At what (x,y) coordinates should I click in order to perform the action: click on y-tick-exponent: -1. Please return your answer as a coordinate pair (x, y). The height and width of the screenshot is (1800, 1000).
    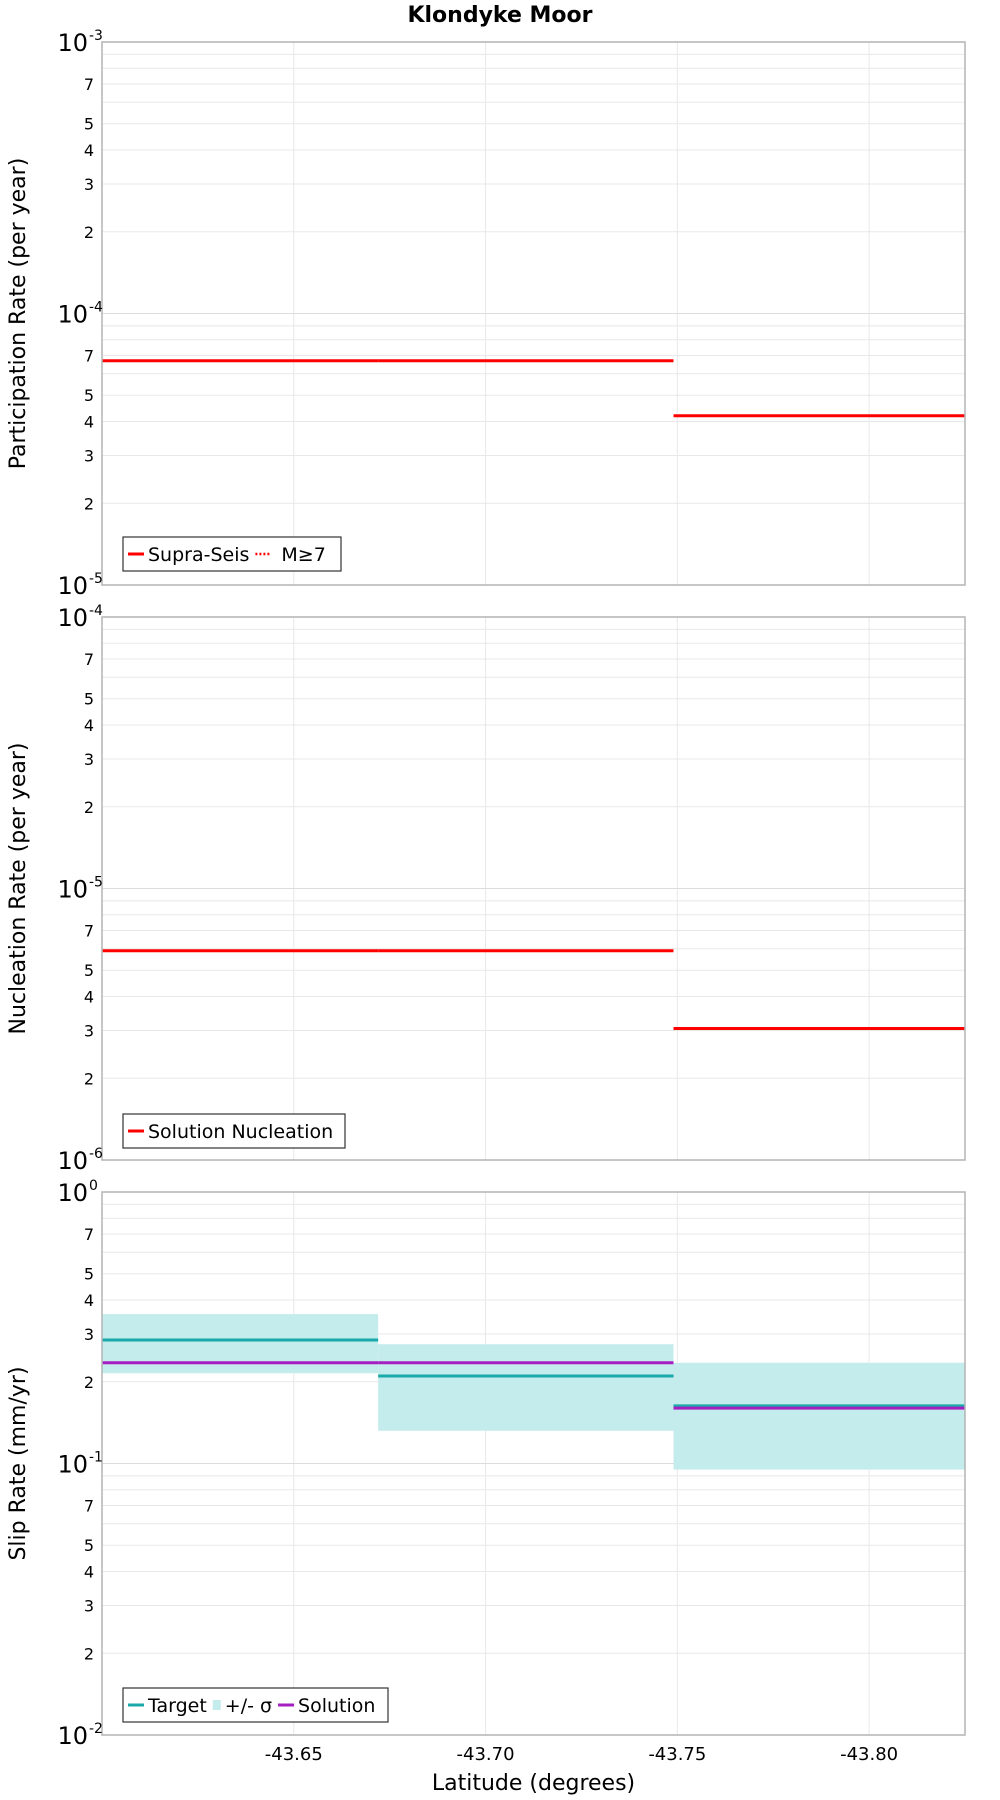
    Looking at the image, I should click on (96, 1458).